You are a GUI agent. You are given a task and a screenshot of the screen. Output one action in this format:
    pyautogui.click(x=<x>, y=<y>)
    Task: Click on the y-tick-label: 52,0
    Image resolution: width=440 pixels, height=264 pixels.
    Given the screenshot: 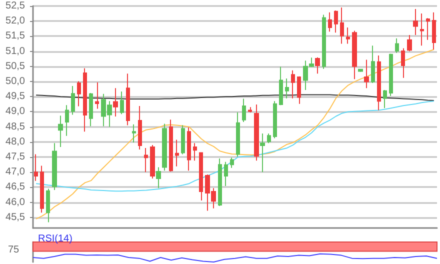 What is the action you would take?
    pyautogui.click(x=16, y=21)
    